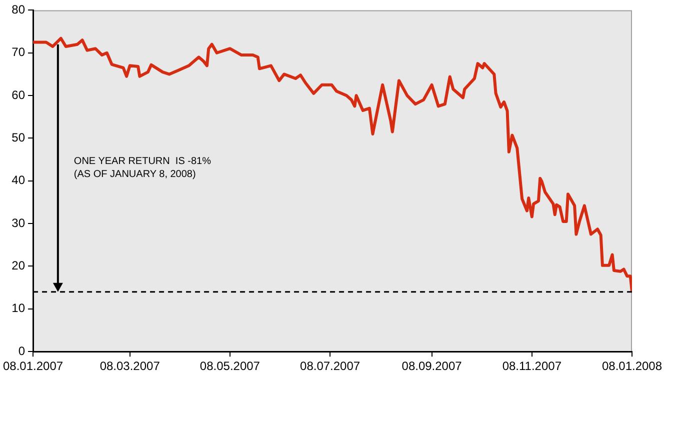  Describe the element at coordinates (19, 52) in the screenshot. I see `y-tick-label: 70` at that location.